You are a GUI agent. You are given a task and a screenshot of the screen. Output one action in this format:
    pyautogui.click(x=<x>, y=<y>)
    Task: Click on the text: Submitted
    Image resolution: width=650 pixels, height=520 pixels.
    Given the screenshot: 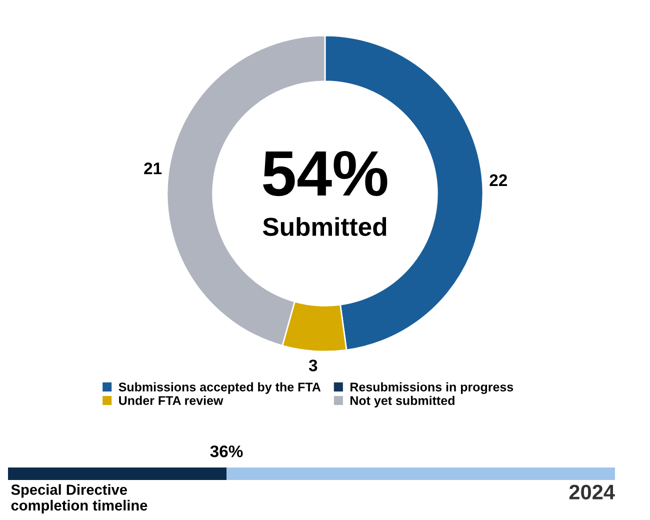 What is the action you would take?
    pyautogui.click(x=324, y=226)
    